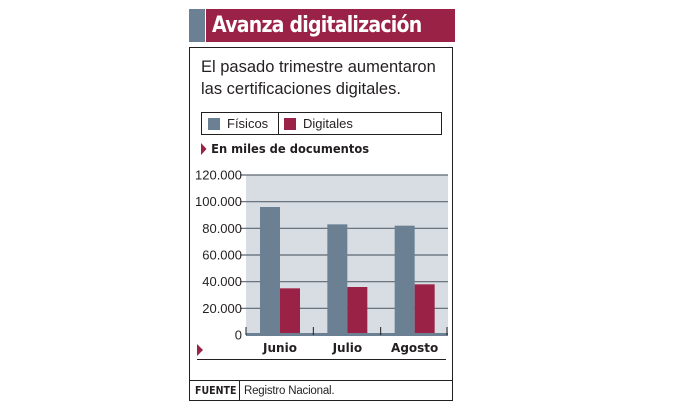 This screenshot has width=678, height=413. I want to click on y-tick-label: 60.000, so click(222, 255).